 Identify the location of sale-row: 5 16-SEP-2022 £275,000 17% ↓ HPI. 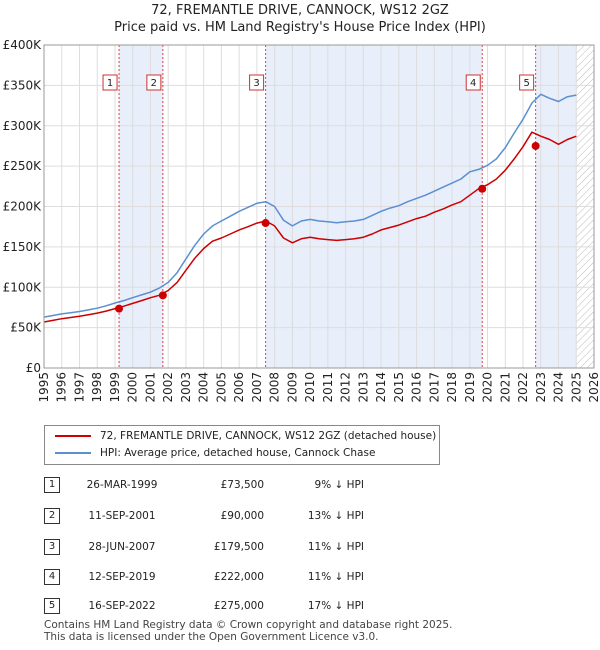
(224, 606).